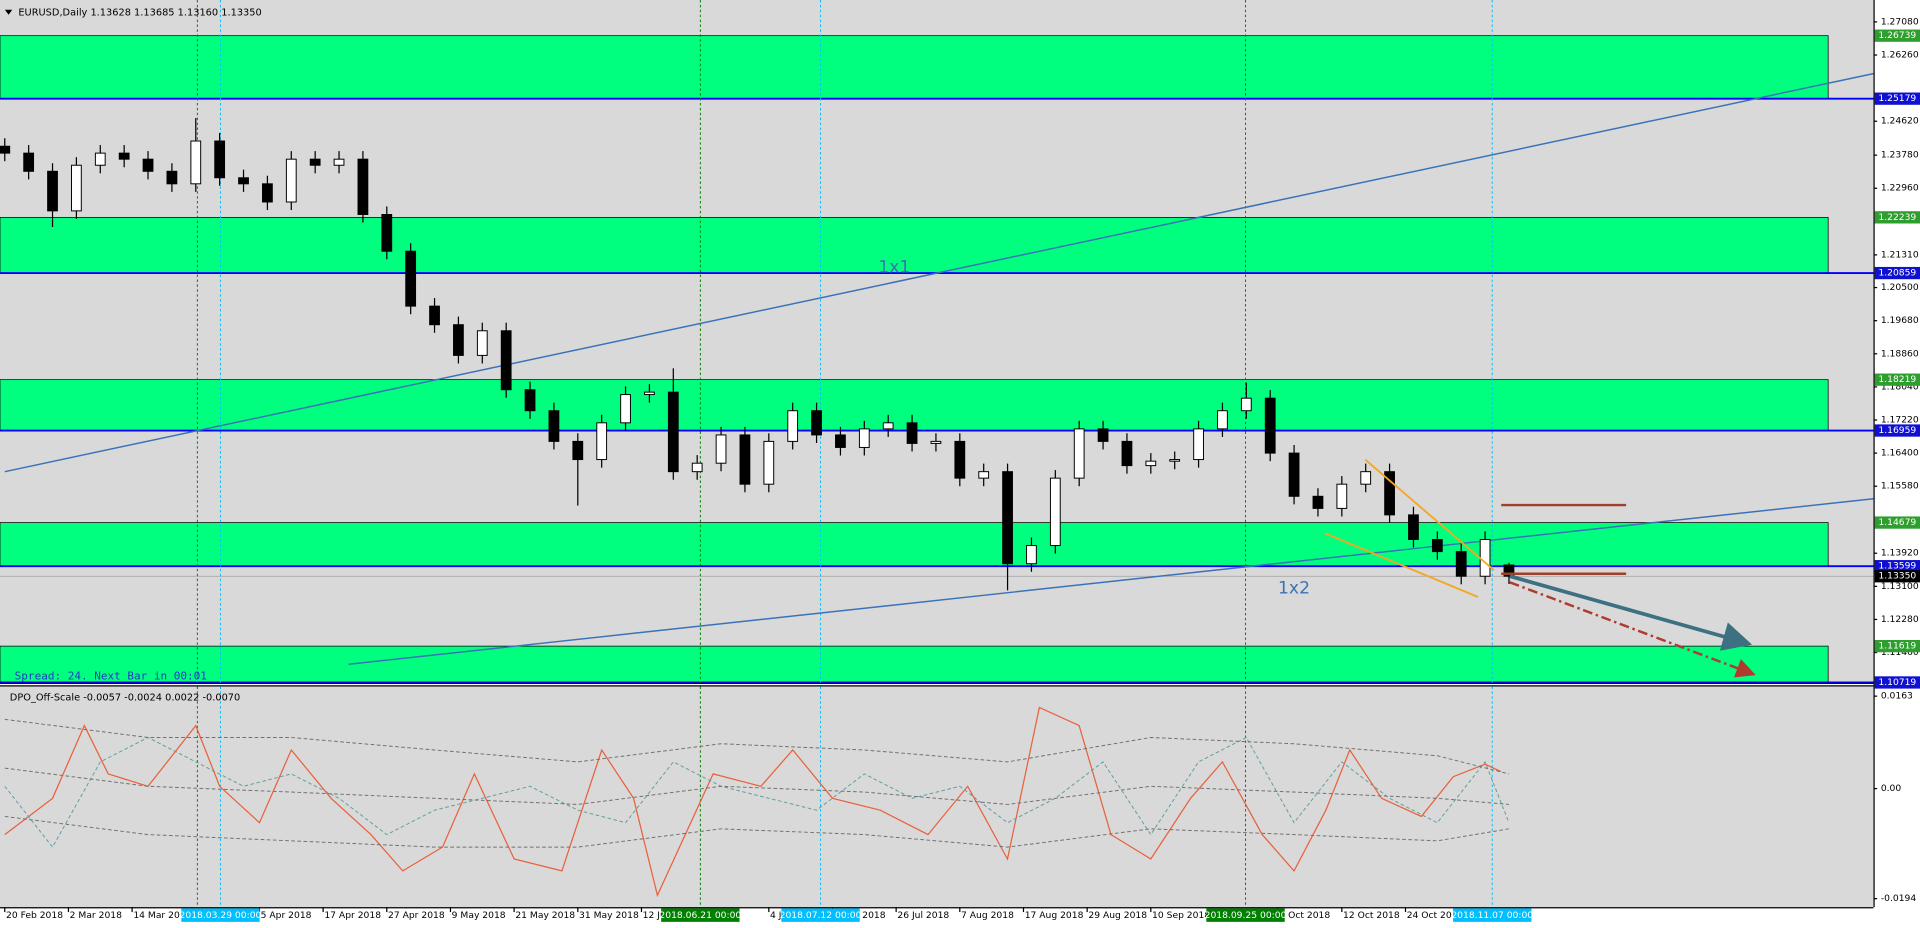 This screenshot has width=1920, height=928. I want to click on x-tick-label: 16 Jul 2018, so click(860, 915).